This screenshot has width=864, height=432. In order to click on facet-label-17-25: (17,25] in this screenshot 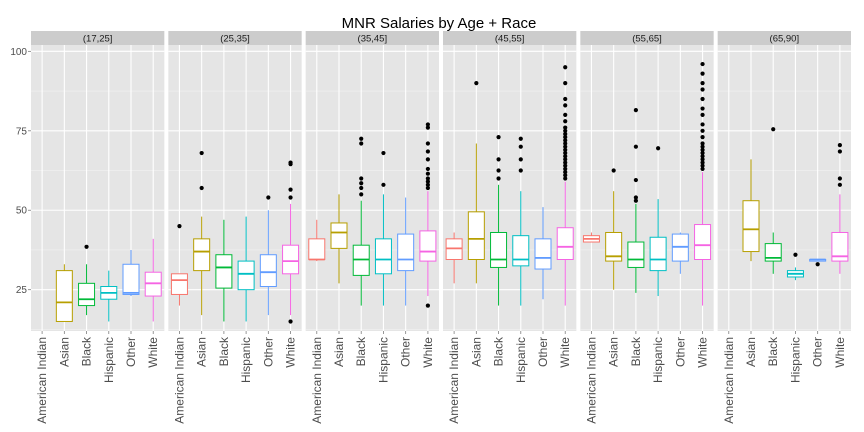, I will do `click(98, 39)`.